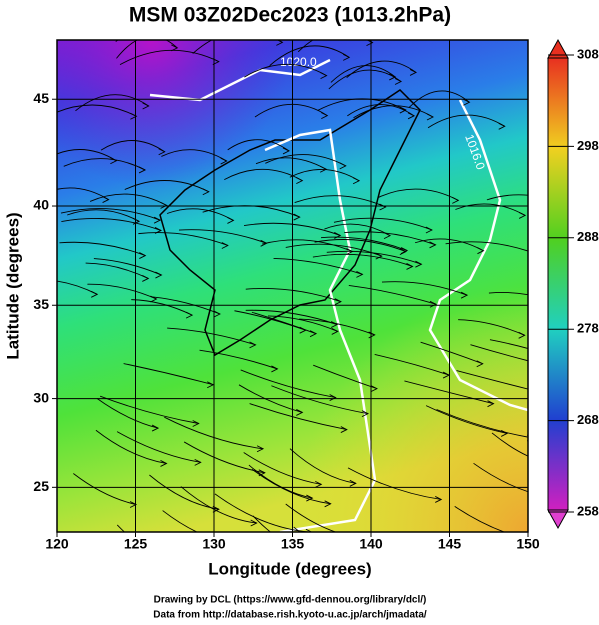 The image size is (599, 625). I want to click on colorbar-min-arrow, so click(558, 519).